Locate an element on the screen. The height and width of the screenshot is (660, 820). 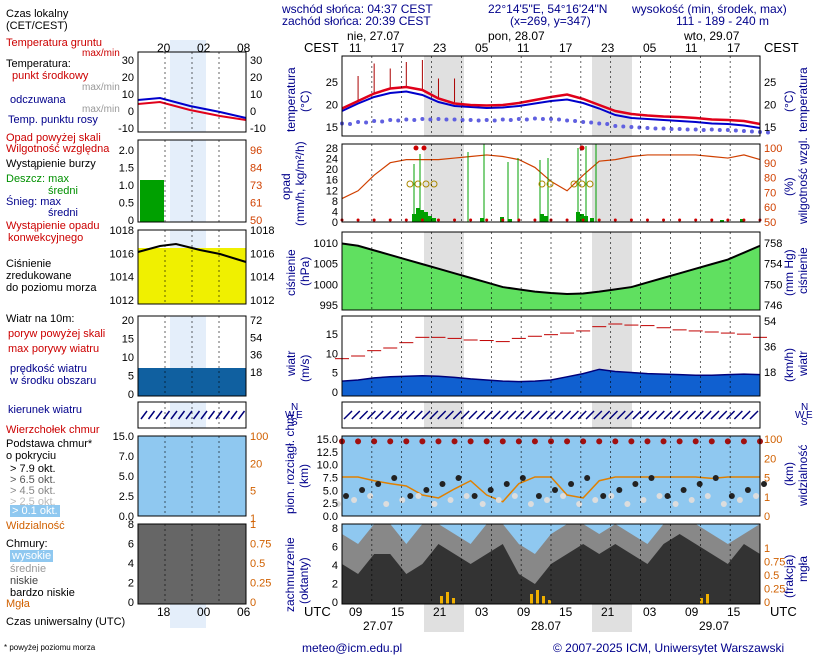
legend-local-time2: (CET/CEST) is located at coordinates (37, 26).